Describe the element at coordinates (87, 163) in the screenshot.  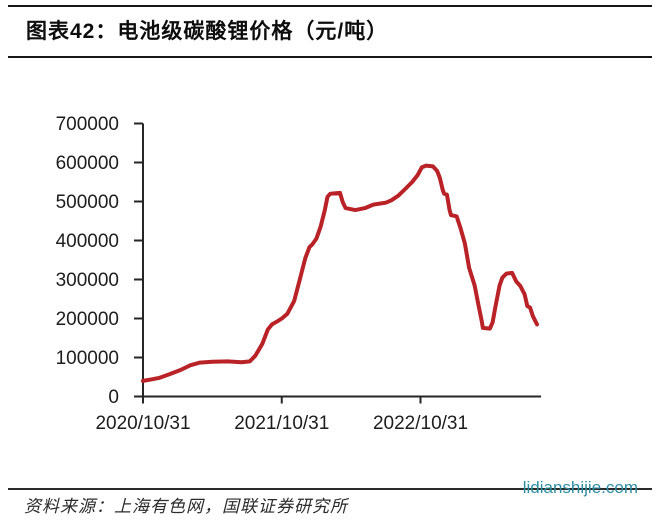
I see `y-tick-label: 600000` at that location.